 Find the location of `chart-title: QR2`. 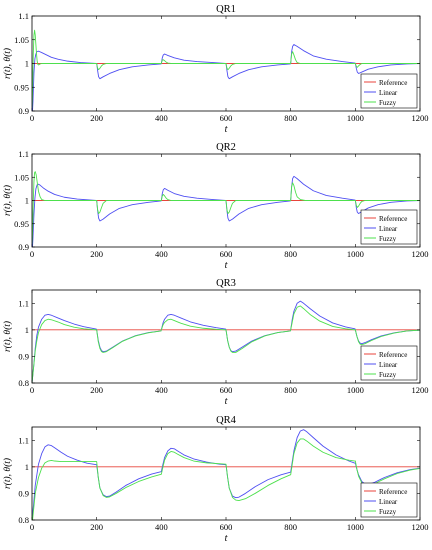

chart-title: QR2 is located at coordinates (226, 147).